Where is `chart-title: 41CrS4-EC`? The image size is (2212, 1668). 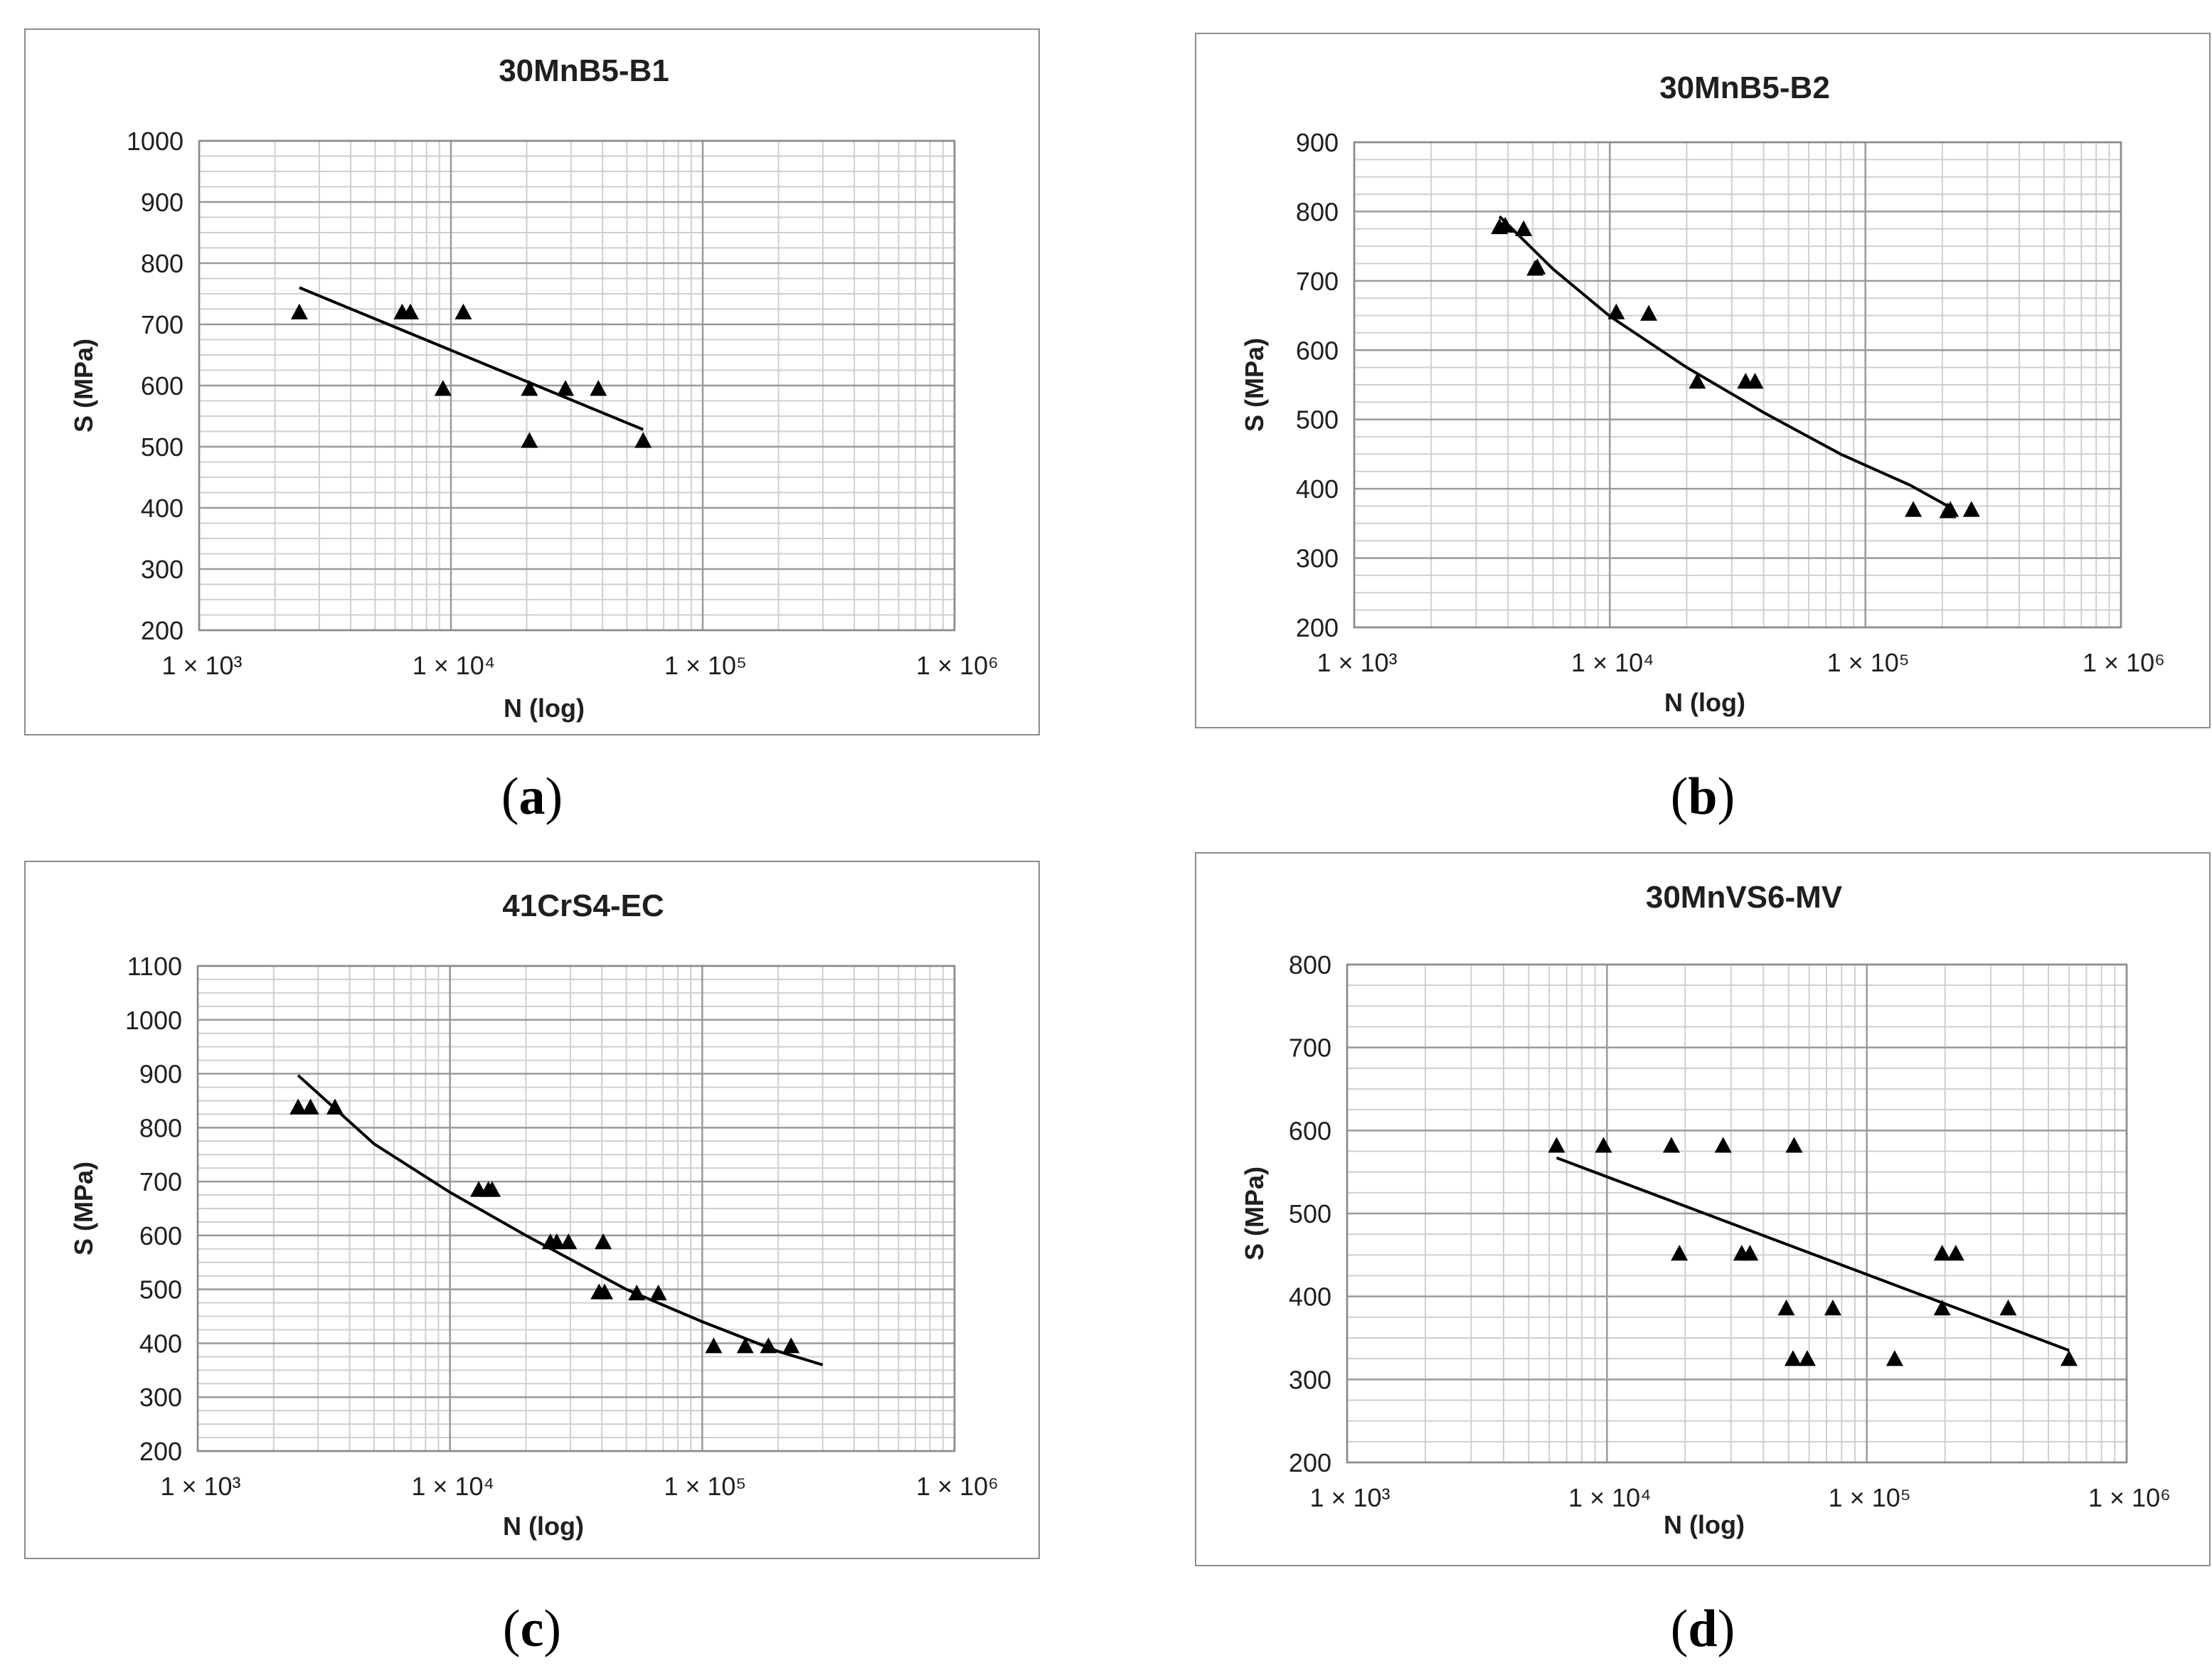
chart-title: 41CrS4-EC is located at coordinates (583, 905).